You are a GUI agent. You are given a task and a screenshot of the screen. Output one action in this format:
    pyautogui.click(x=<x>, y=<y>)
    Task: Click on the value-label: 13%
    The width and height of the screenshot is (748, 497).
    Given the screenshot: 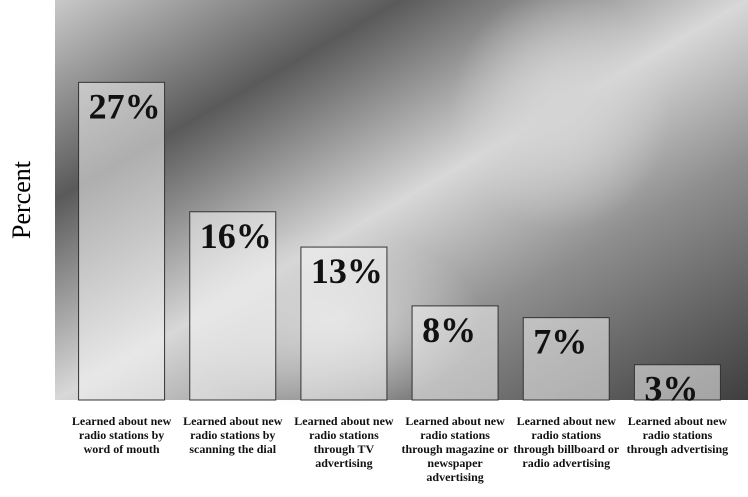 What is the action you would take?
    pyautogui.click(x=347, y=271)
    